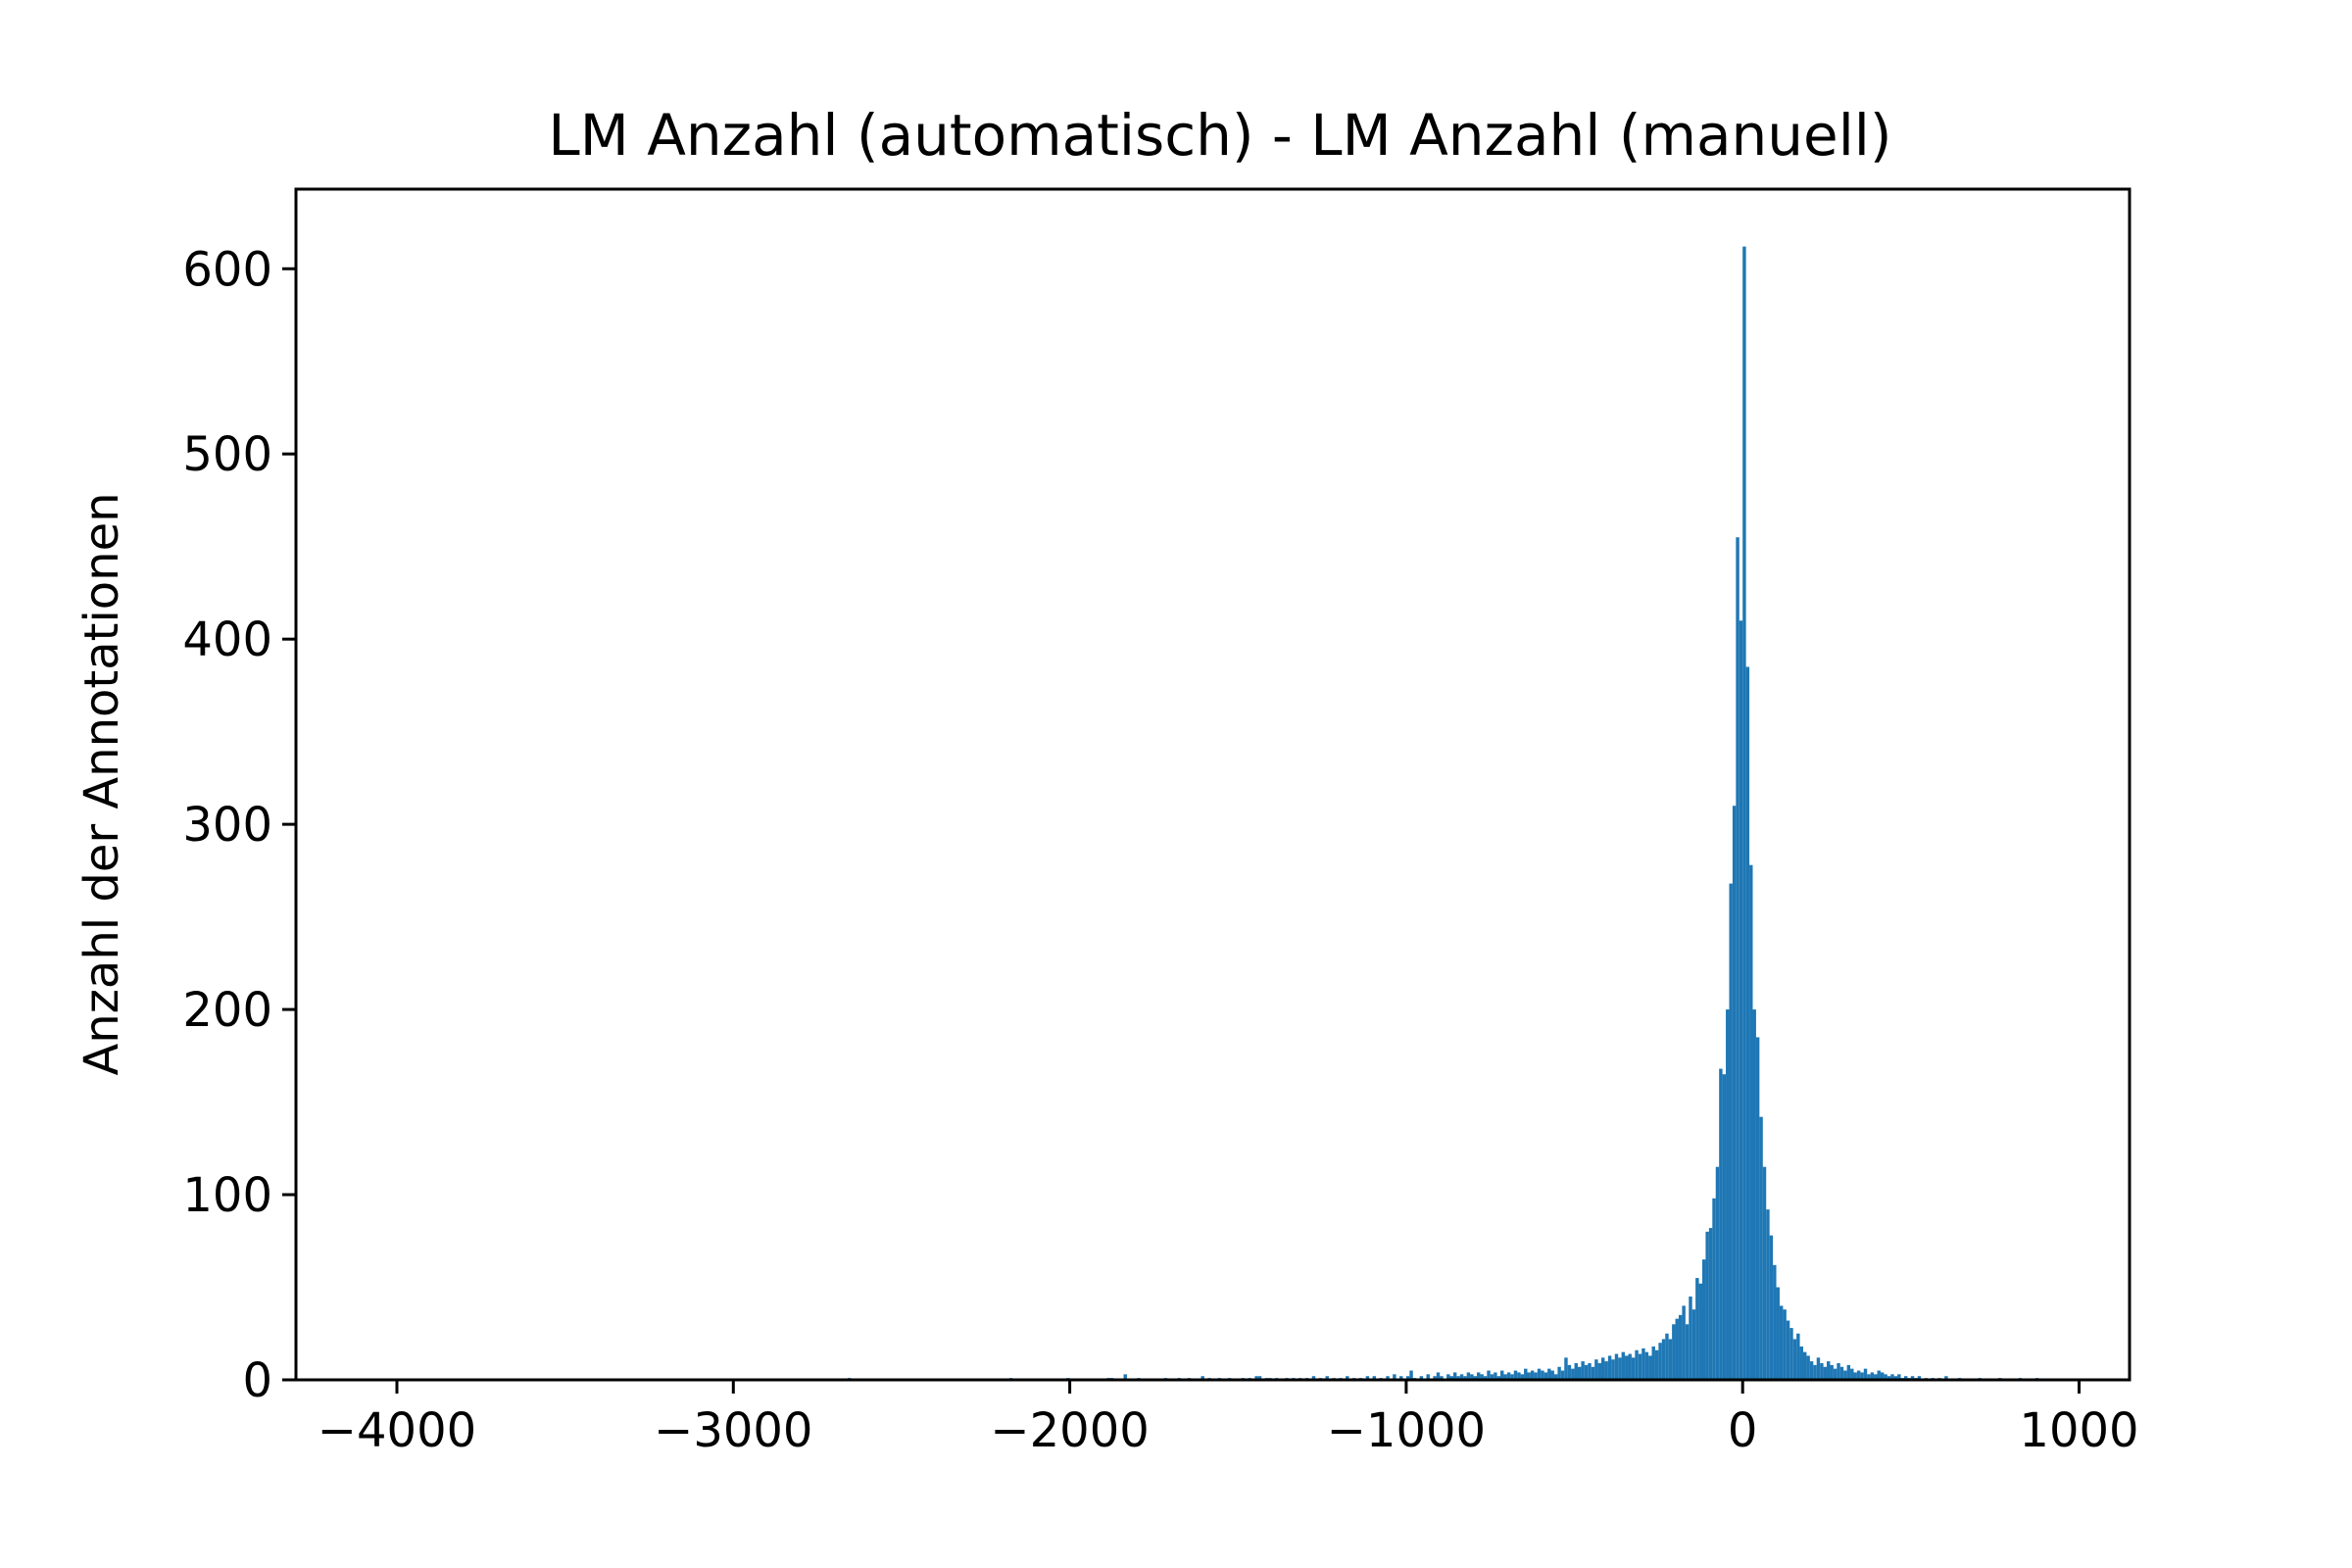 The image size is (2352, 1568). I want to click on y-tick-label: 0, so click(257, 1380).